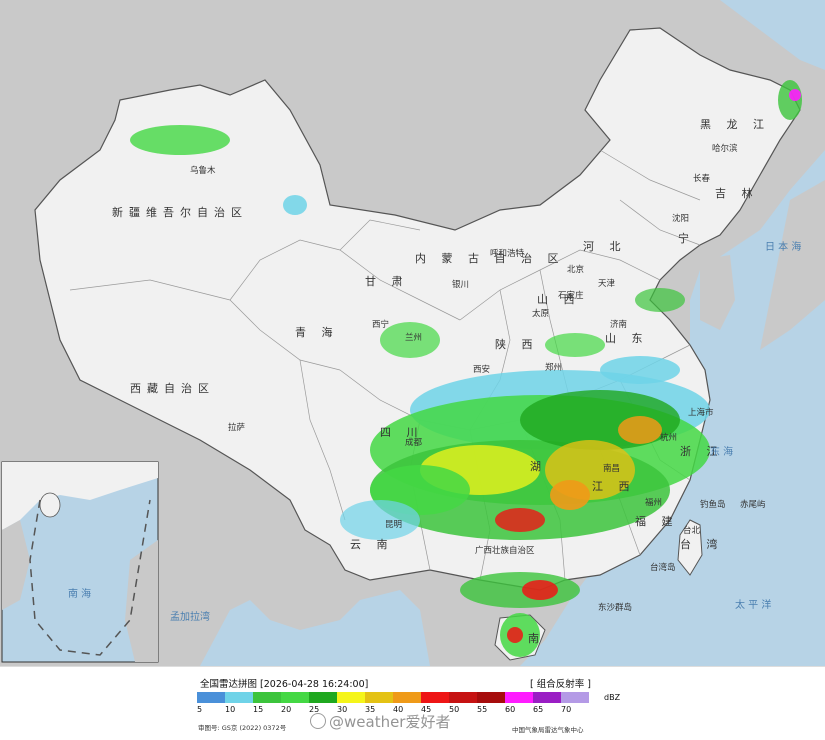  Describe the element at coordinates (571, 295) in the screenshot. I see `city-label-shijiazhuang: 石家庄` at that location.